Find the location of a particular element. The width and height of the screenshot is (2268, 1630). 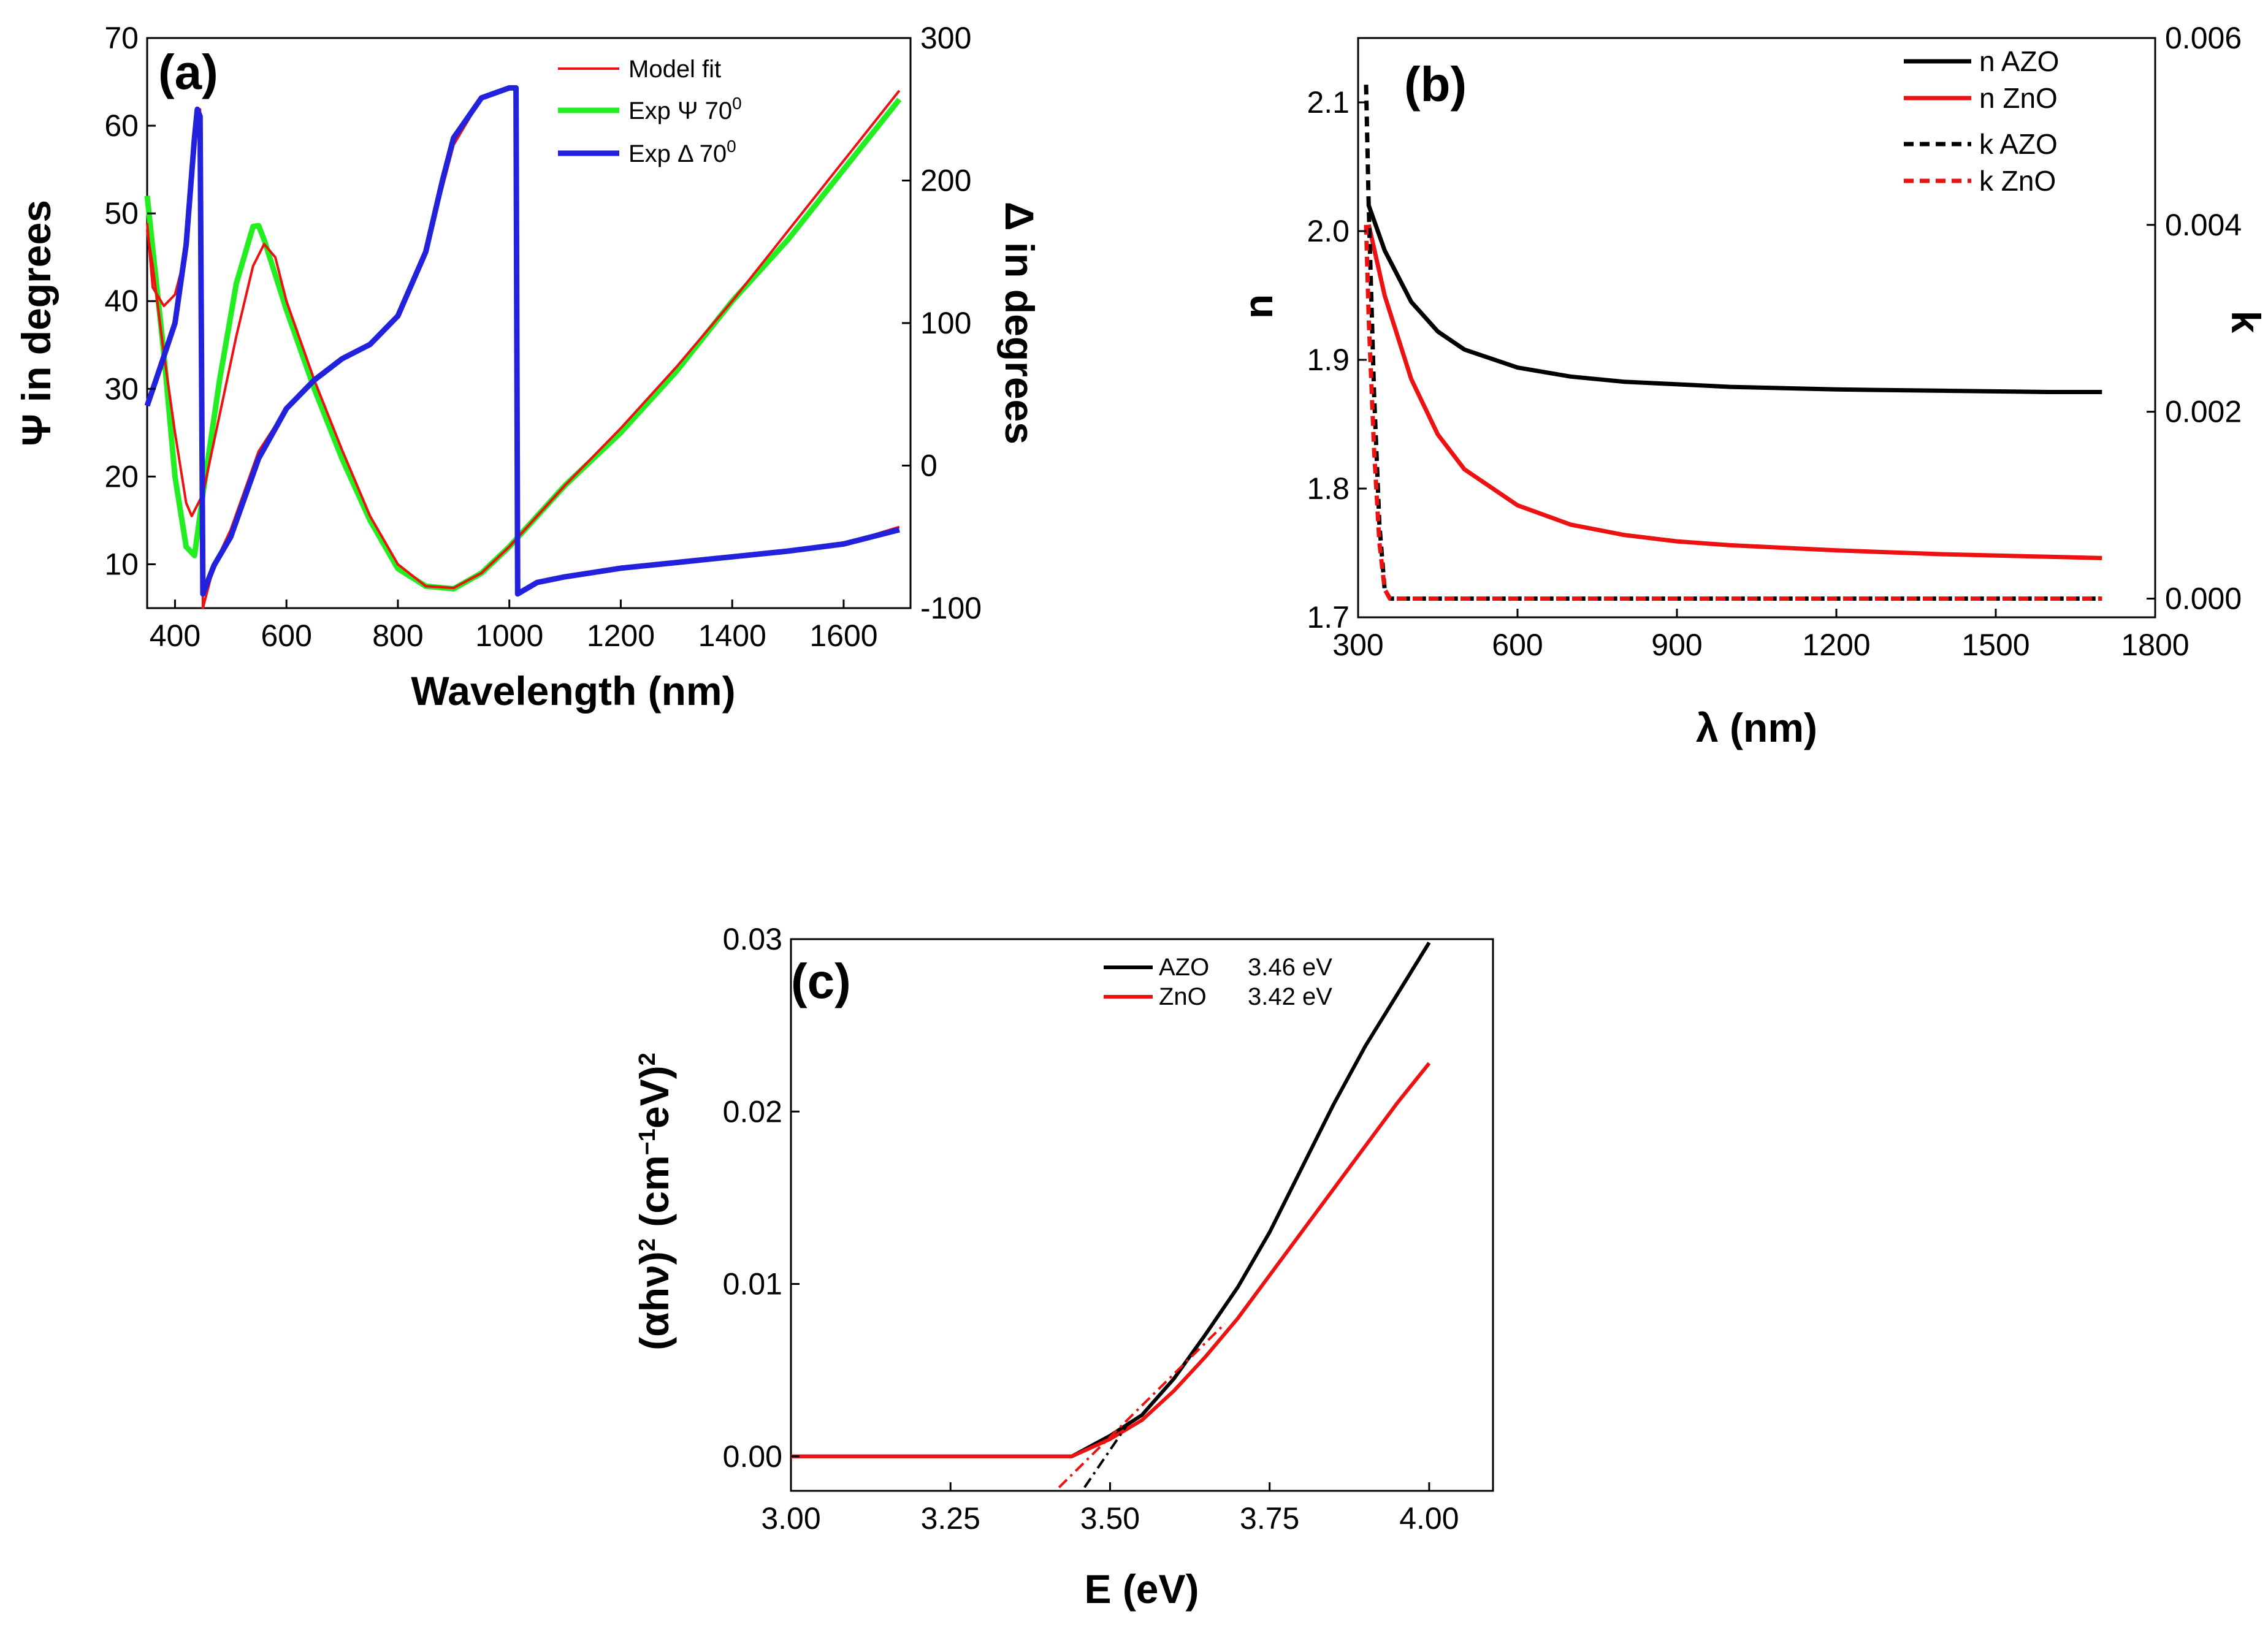

series-n-zno is located at coordinates (1734, 392).